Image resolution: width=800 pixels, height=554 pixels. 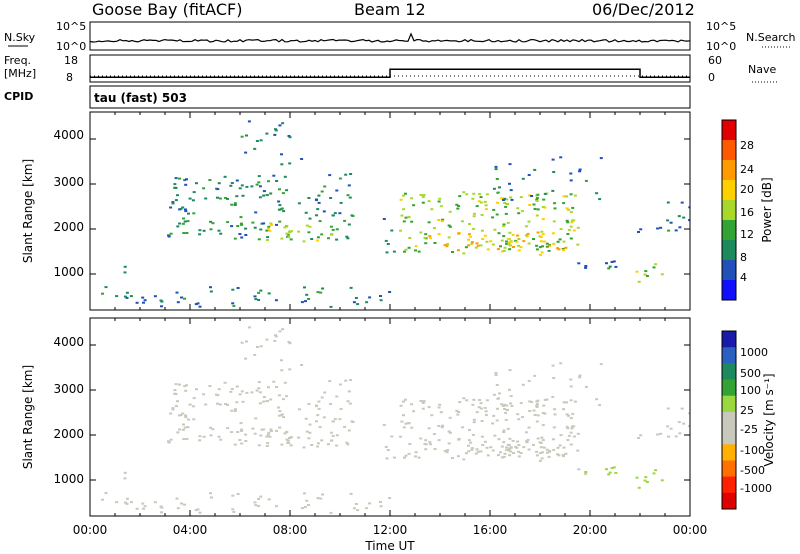 What do you see at coordinates (729, 501) in the screenshot?
I see `velocity-colorbar-swatch` at bounding box center [729, 501].